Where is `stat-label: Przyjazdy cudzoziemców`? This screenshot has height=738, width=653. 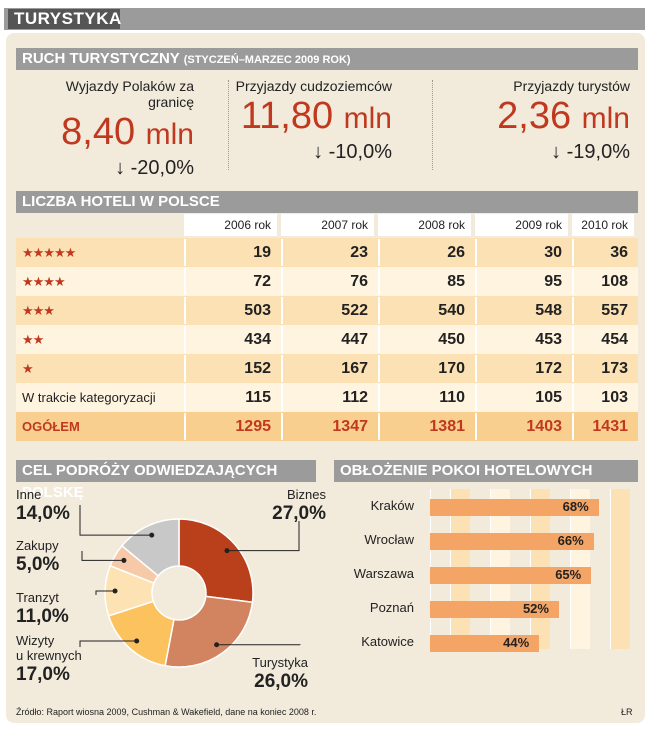
stat-label: Przyjazdy cudzoziemców is located at coordinates (313, 86).